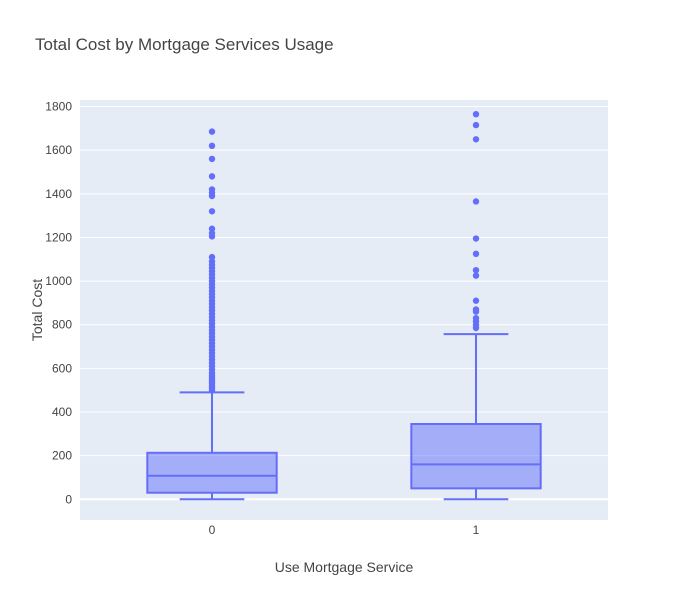  Describe the element at coordinates (62, 325) in the screenshot. I see `y-tick-label: 800` at that location.